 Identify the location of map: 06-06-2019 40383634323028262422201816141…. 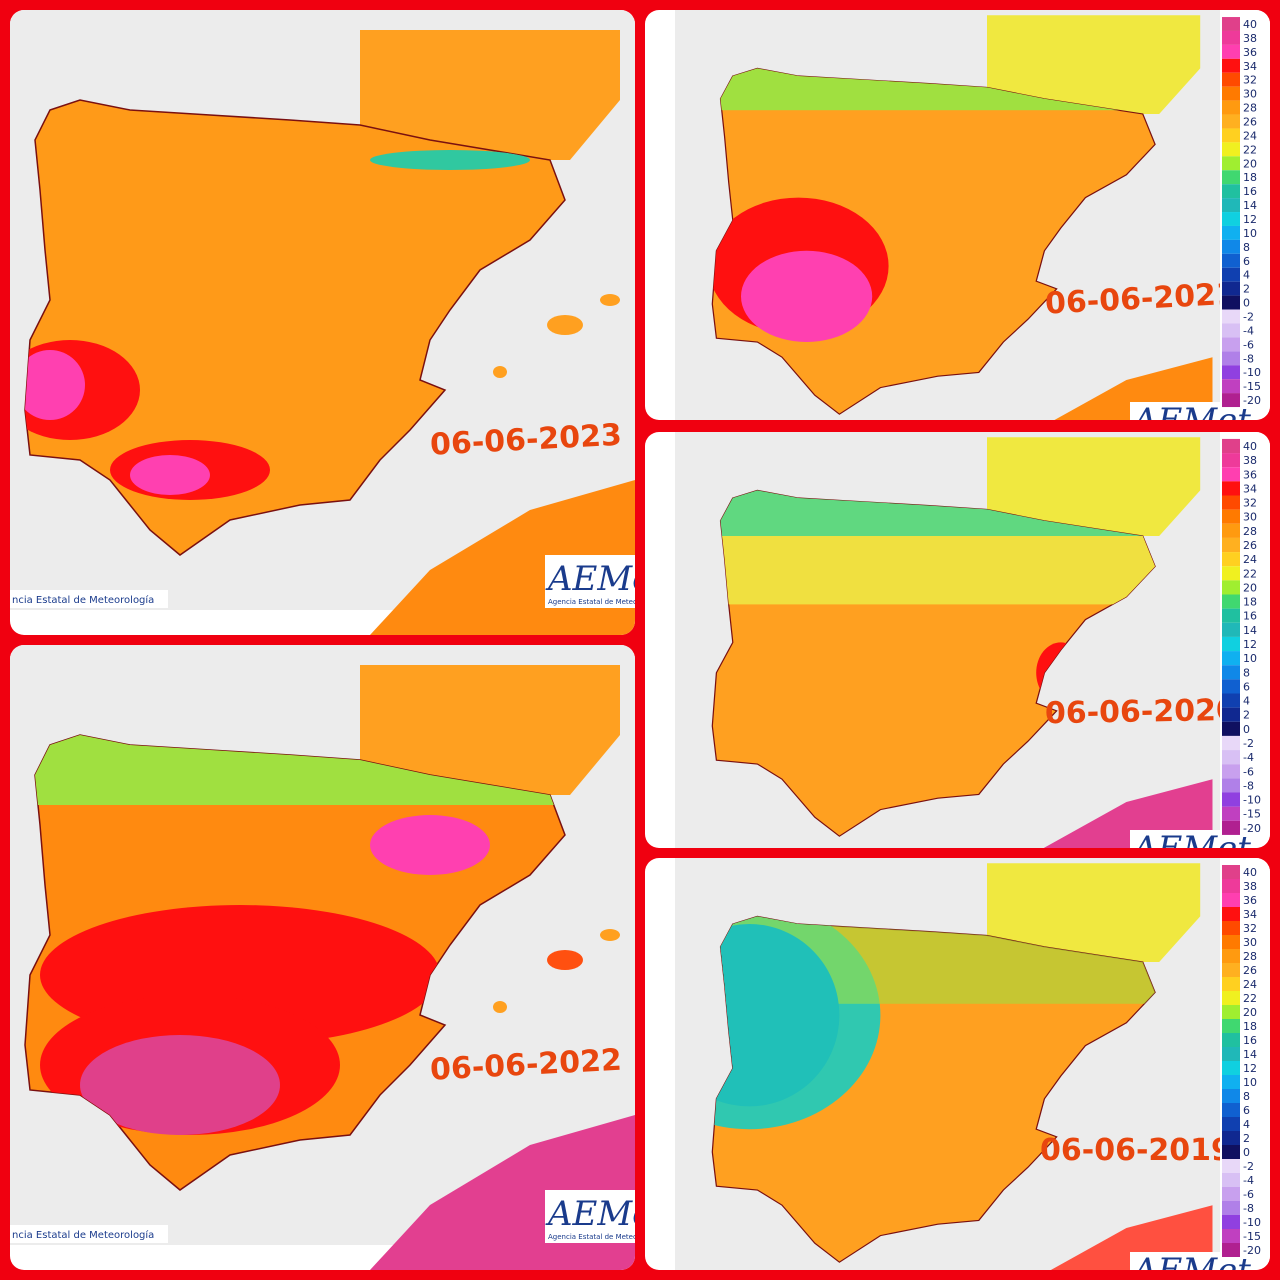
(972, 1064).